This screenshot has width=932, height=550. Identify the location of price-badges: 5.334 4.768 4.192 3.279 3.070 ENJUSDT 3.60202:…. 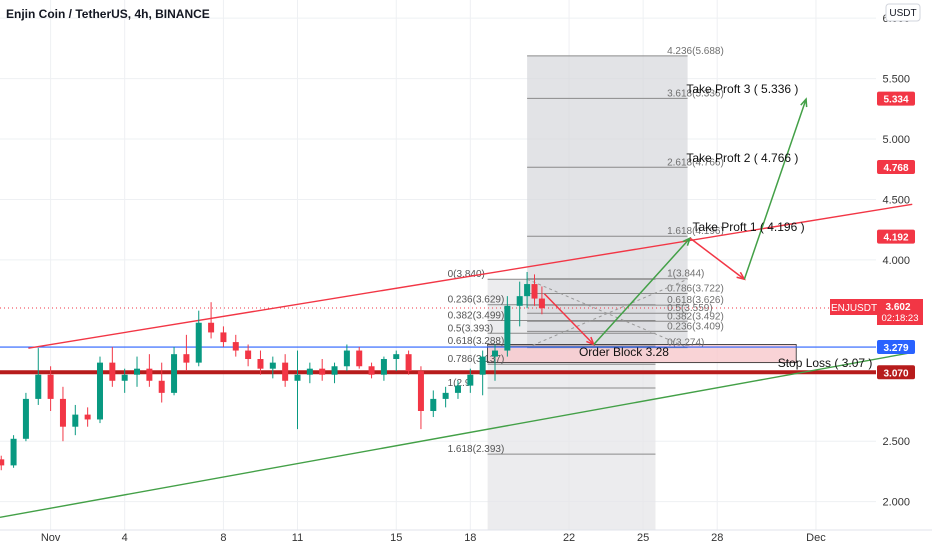
(876, 235).